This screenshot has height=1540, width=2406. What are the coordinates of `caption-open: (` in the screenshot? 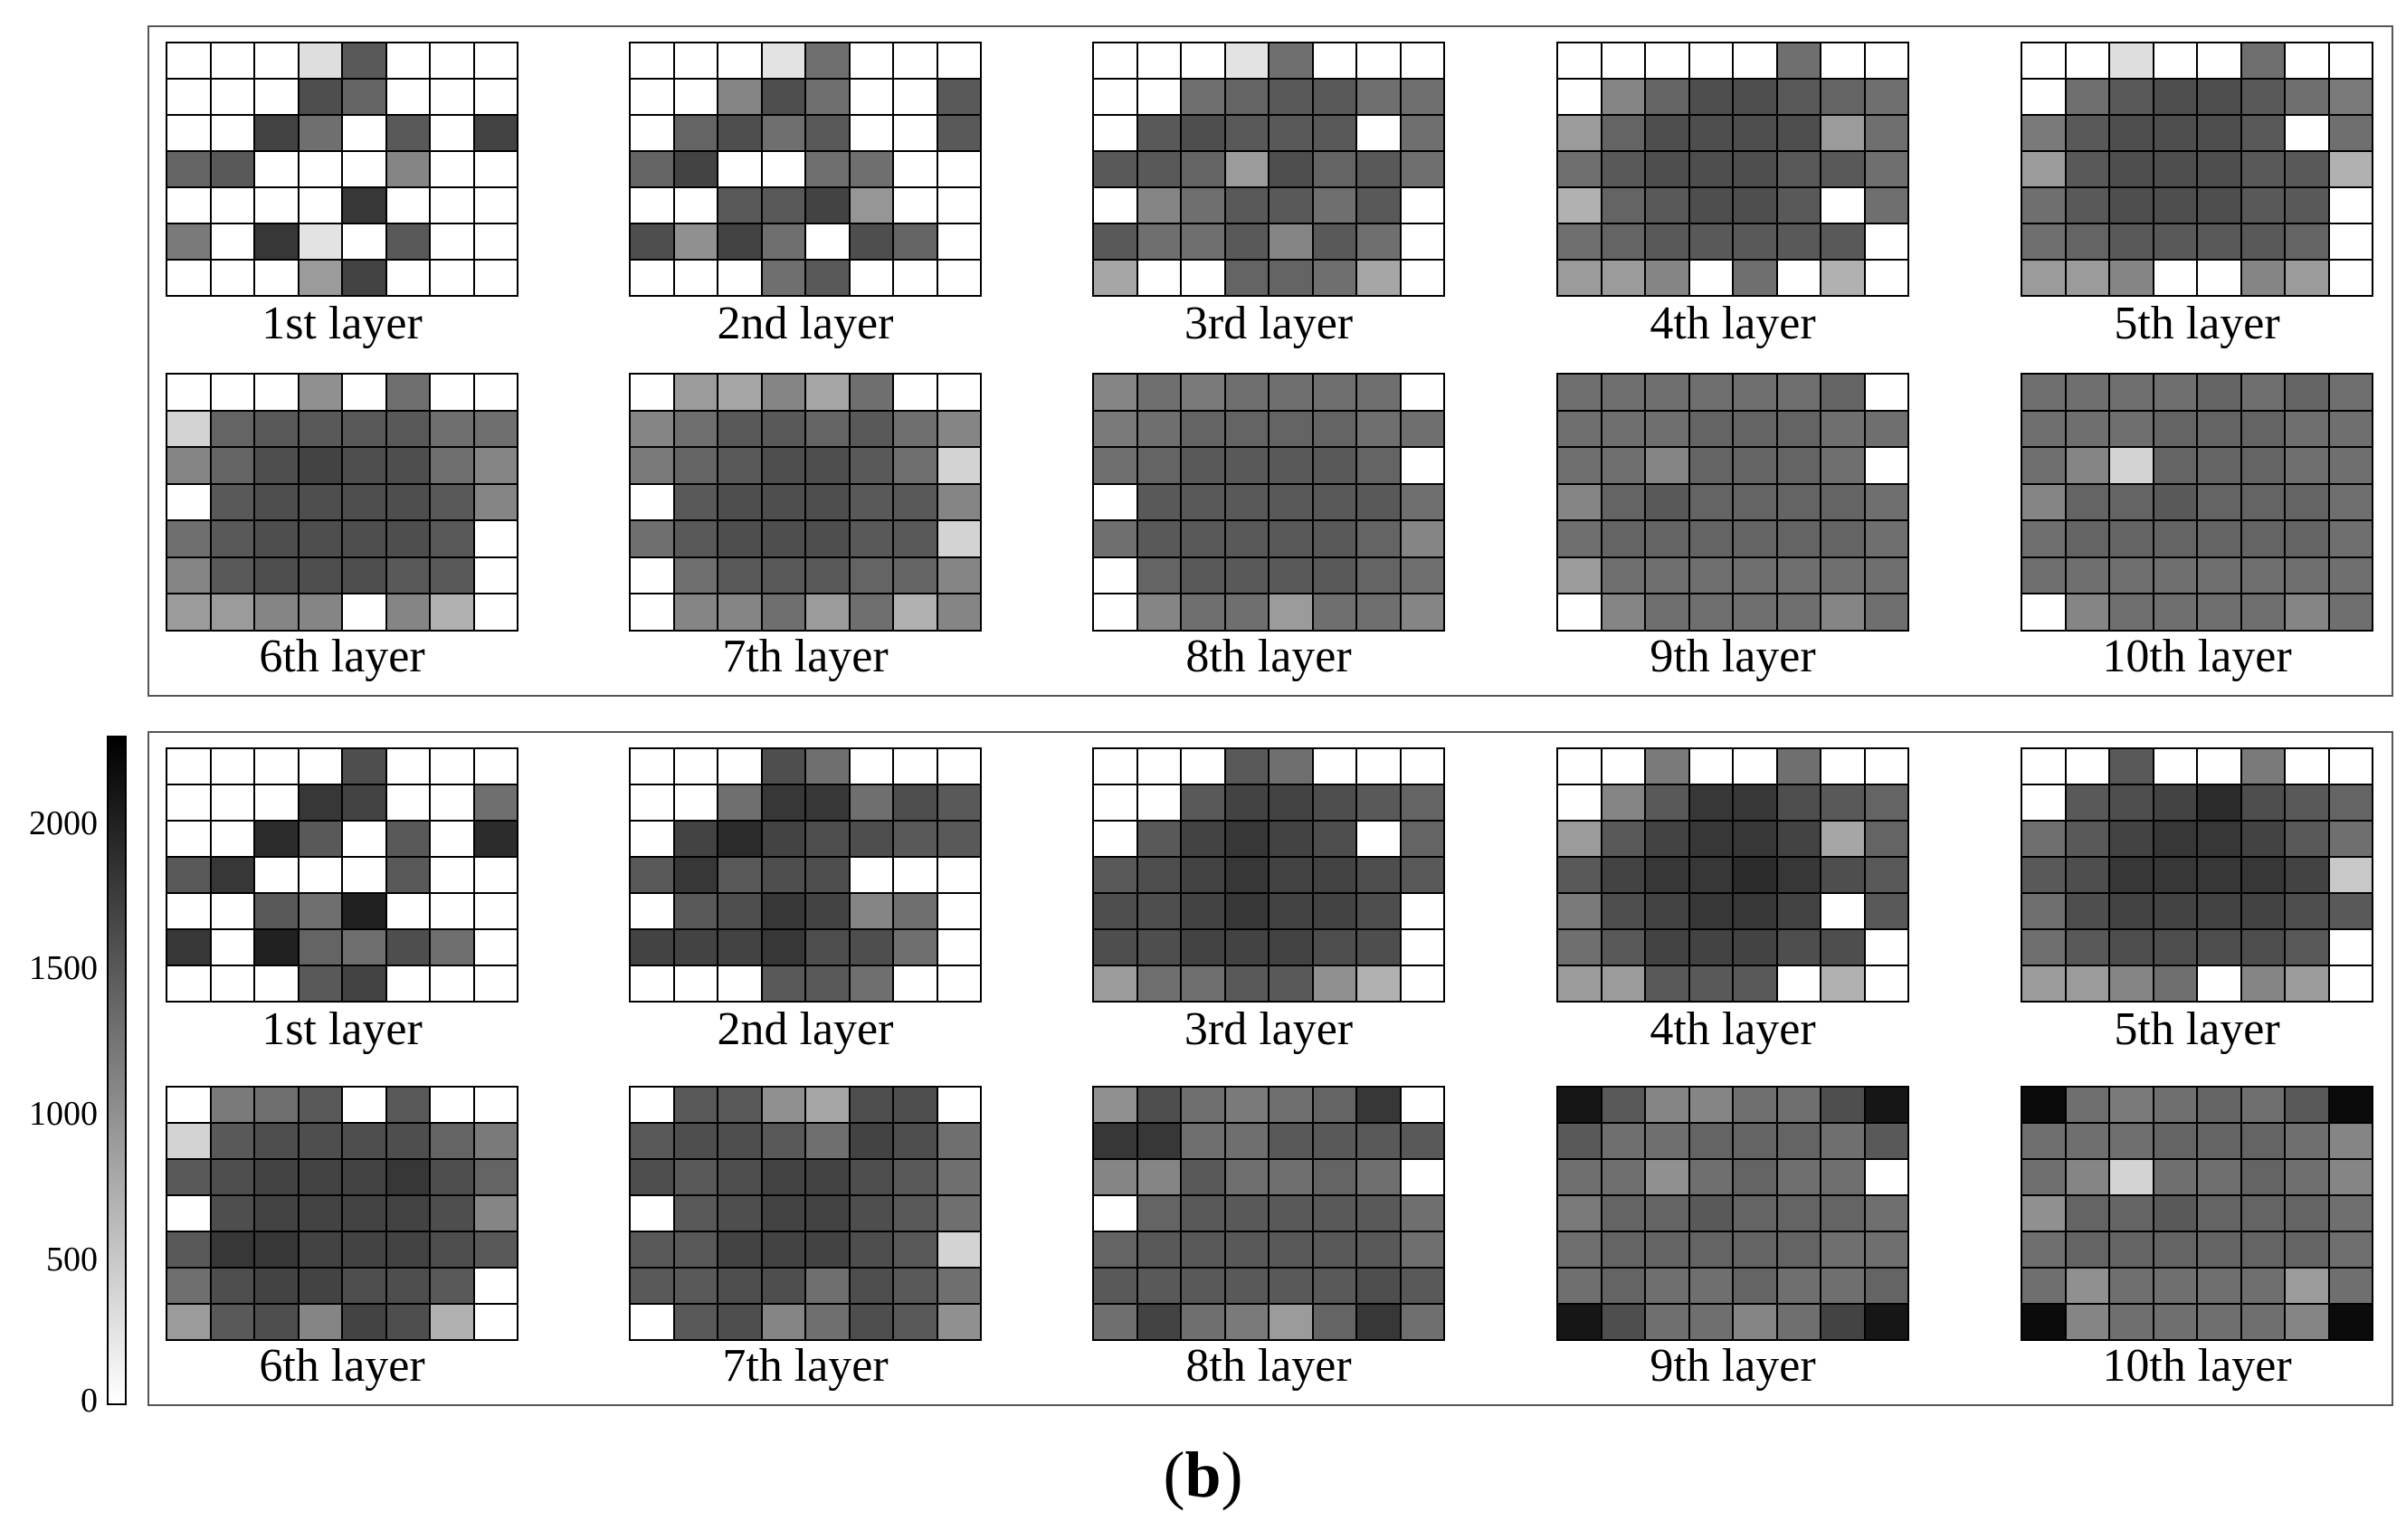 It's located at (1174, 1475).